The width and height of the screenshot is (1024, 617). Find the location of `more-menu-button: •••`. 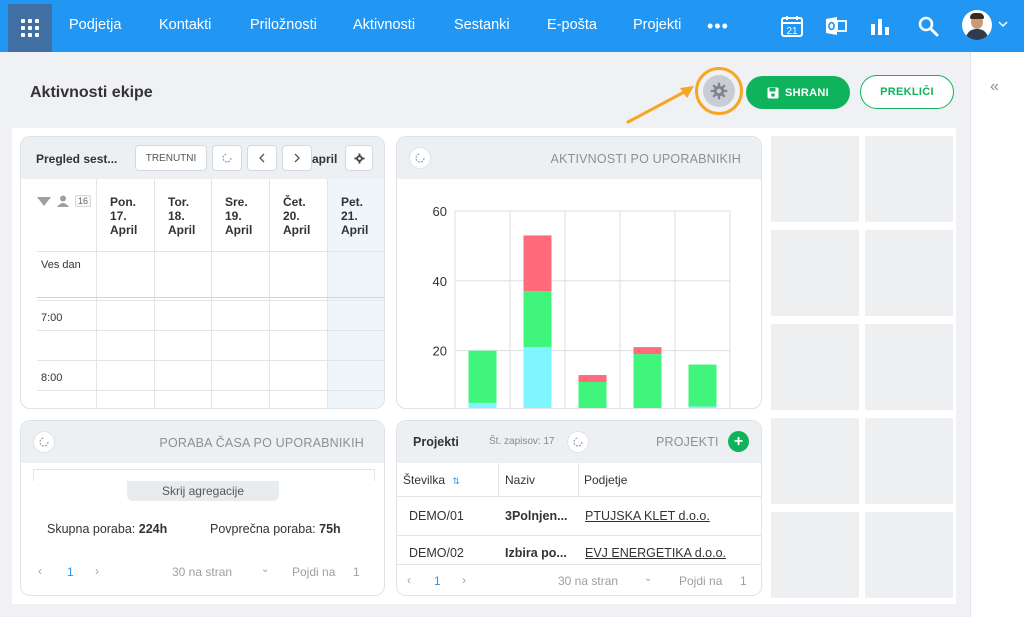

more-menu-button: ••• is located at coordinates (718, 26).